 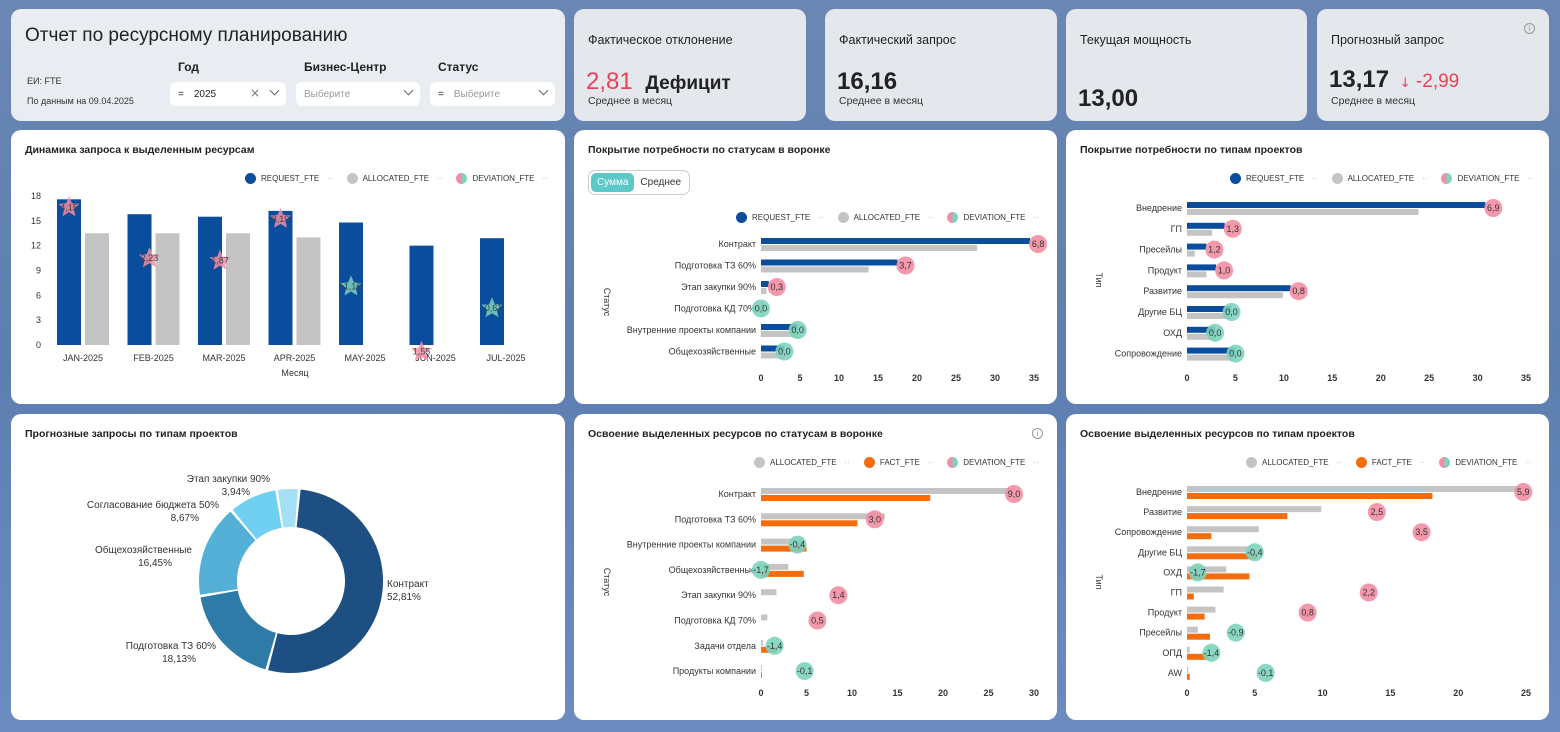 I want to click on legend-dot, so click(x=953, y=462).